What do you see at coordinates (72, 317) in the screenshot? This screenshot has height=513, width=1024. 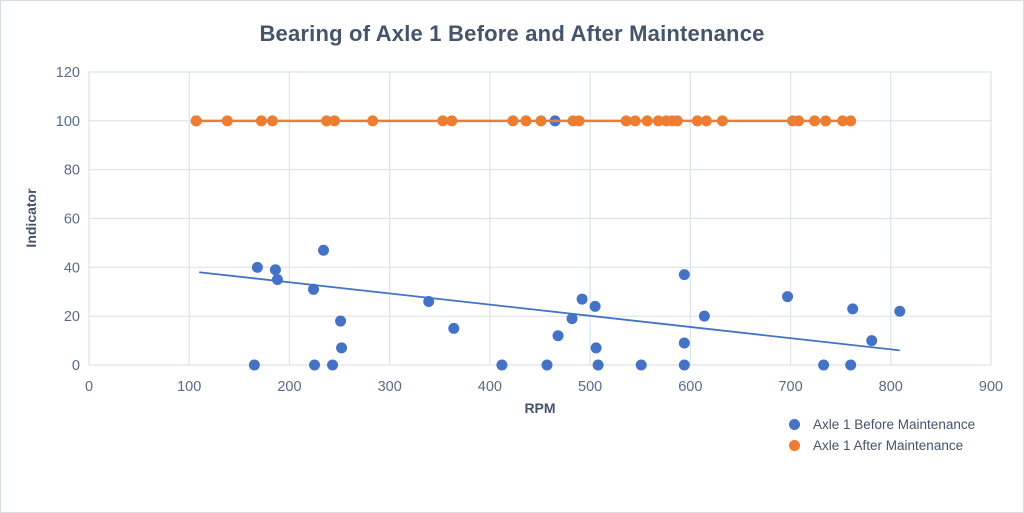 I see `y-tick-label: 20` at bounding box center [72, 317].